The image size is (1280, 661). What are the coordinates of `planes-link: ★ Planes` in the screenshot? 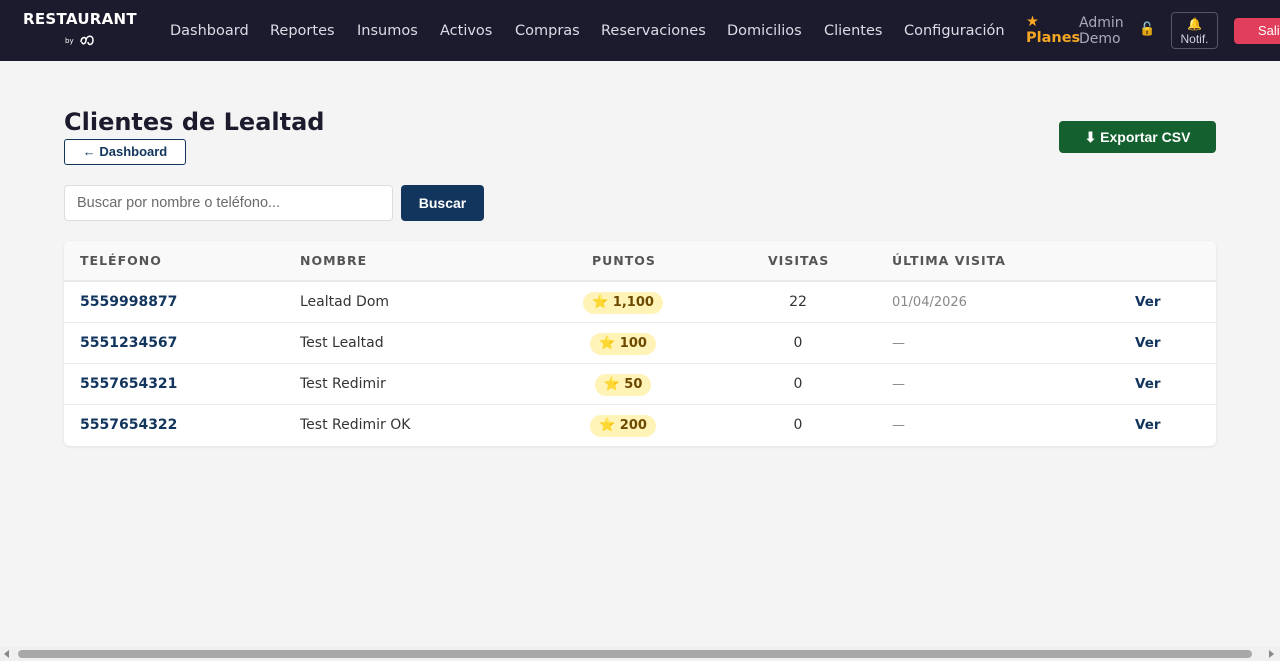 It's located at (1053, 30).